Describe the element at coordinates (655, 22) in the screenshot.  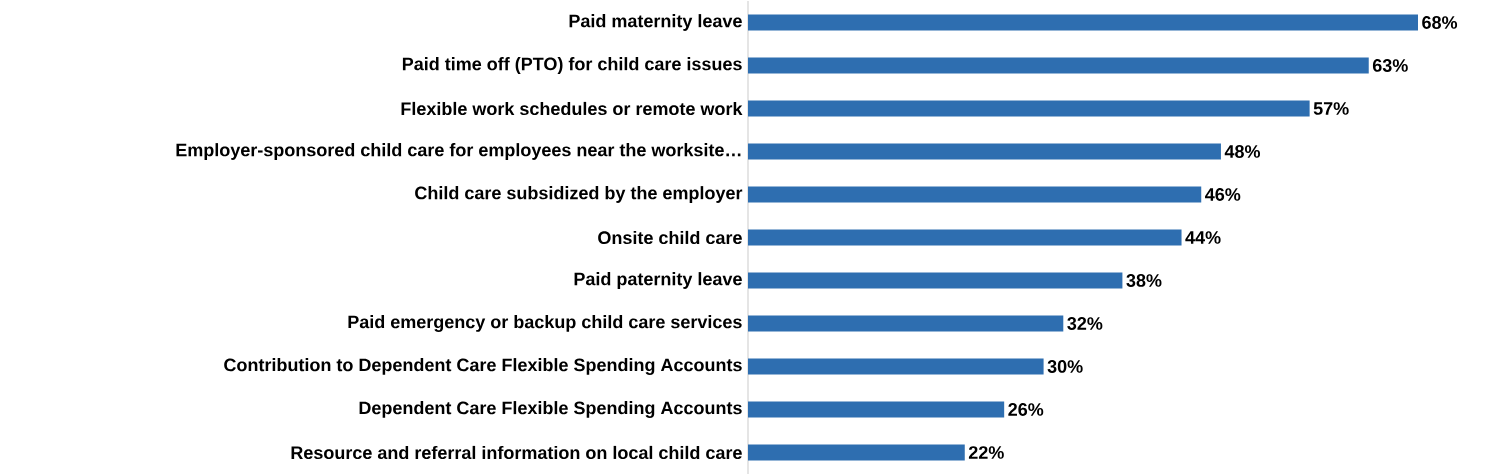
I see `y-tick-label: Paid maternity leave` at that location.